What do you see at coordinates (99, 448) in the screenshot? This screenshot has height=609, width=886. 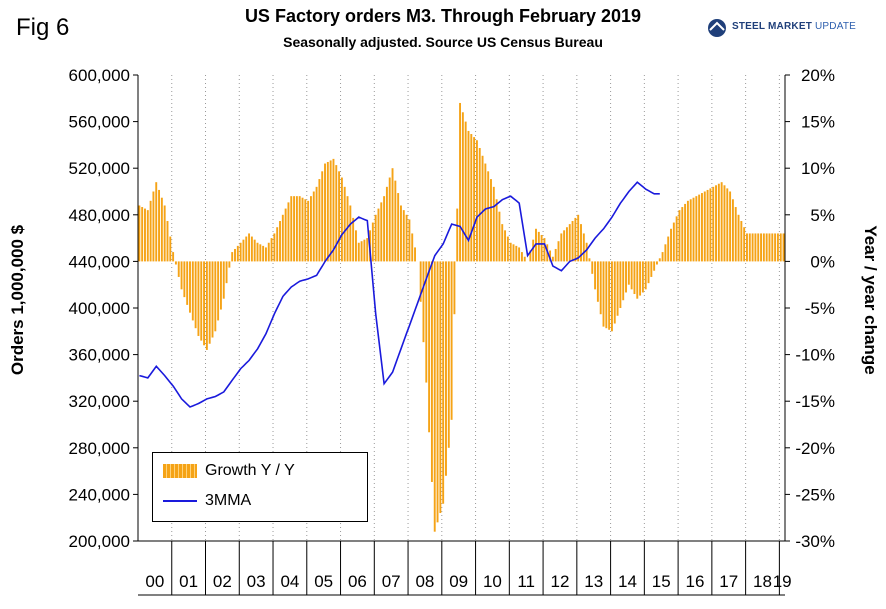 I see `left-tick-label: 280,000` at bounding box center [99, 448].